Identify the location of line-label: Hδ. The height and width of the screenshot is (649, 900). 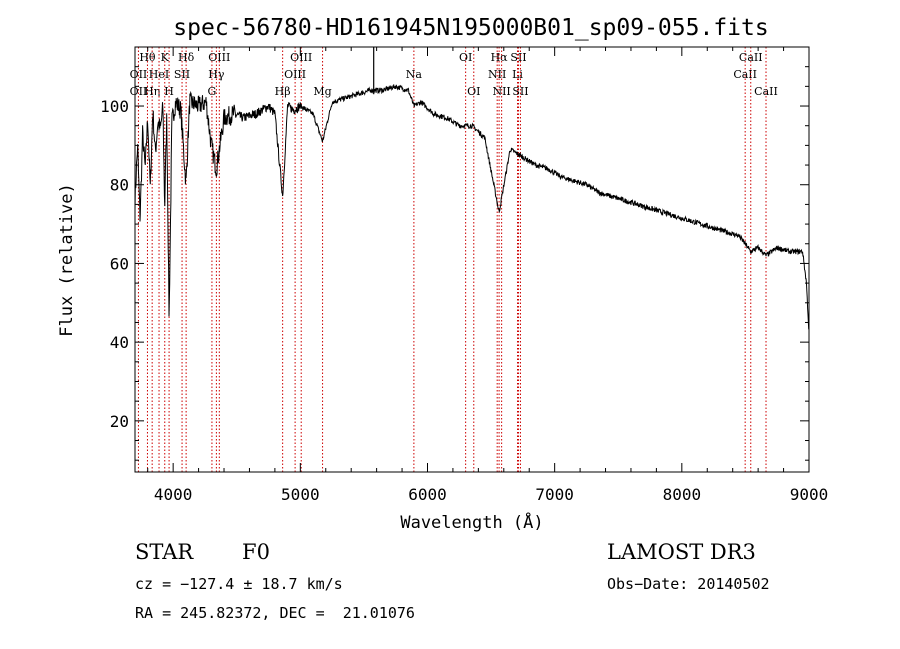
(186, 57).